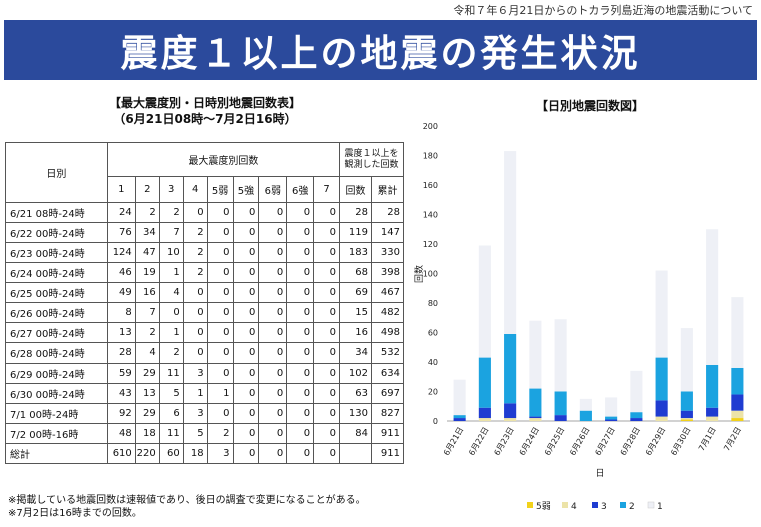 The width and height of the screenshot is (761, 527). I want to click on x-tick-label: 6月29日, so click(655, 442).